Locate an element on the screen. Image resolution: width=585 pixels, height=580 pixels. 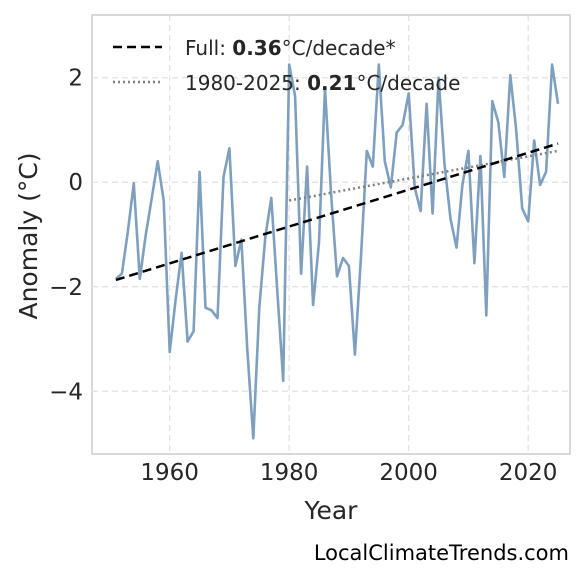
x-tick-label: 2000 is located at coordinates (408, 473).